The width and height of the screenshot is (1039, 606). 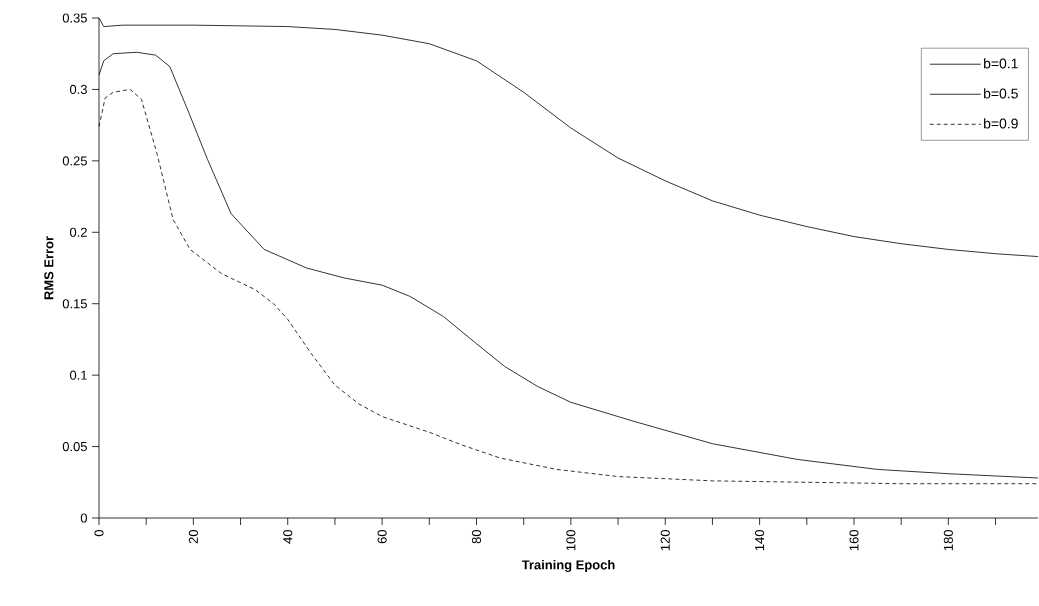 What do you see at coordinates (382, 537) in the screenshot?
I see `x-tick-label: 60` at bounding box center [382, 537].